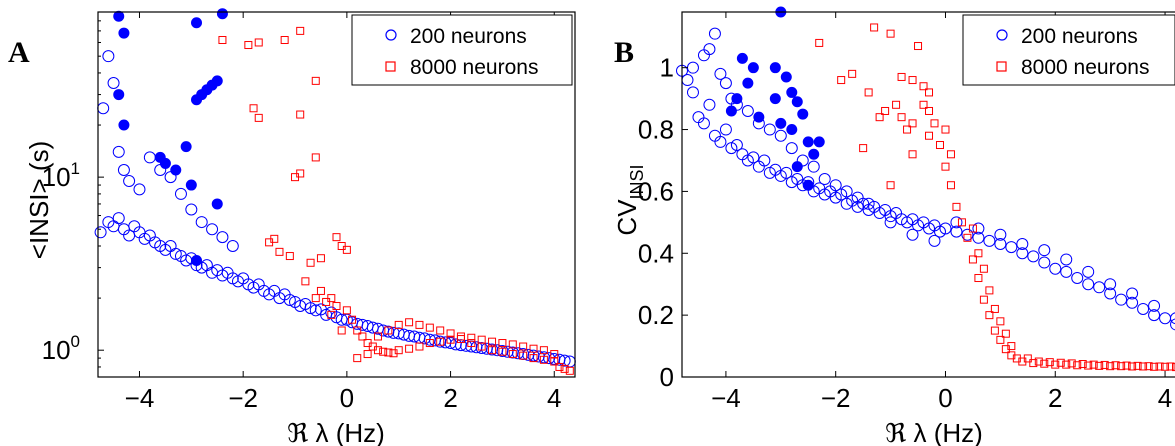 This screenshot has height=446, width=1175. I want to click on panel-b-y-label-sub: INSI, so click(637, 181).